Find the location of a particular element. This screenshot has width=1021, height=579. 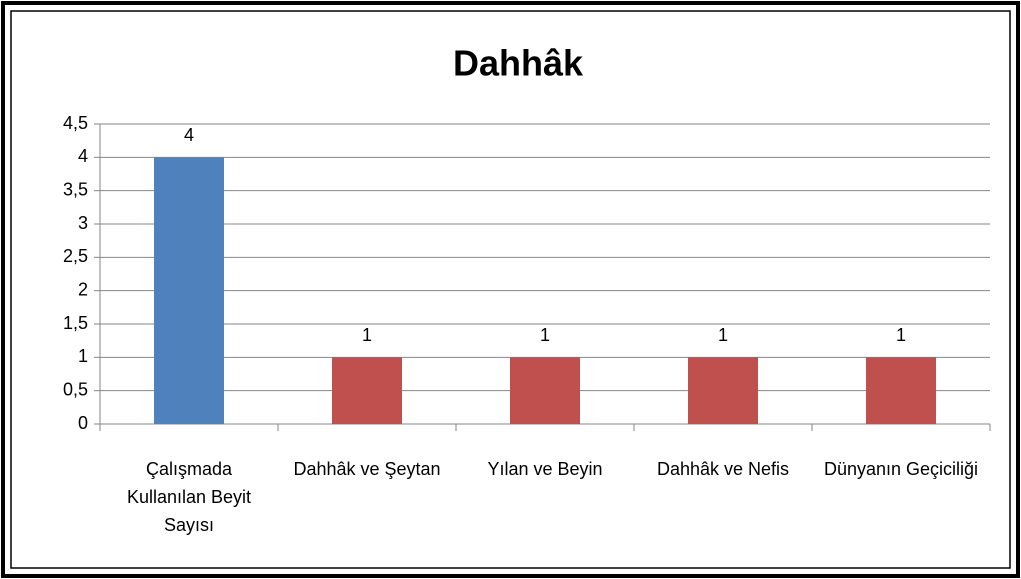

x-tick-label: Dahhâk ve Şeytan is located at coordinates (367, 469).